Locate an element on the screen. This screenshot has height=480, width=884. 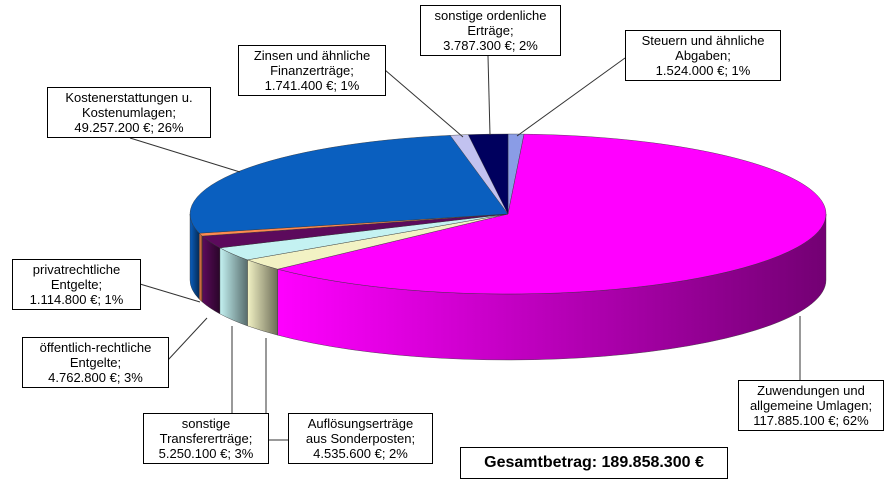
total-label: Gesamtbetrag: 189.858.300 € is located at coordinates (594, 463).